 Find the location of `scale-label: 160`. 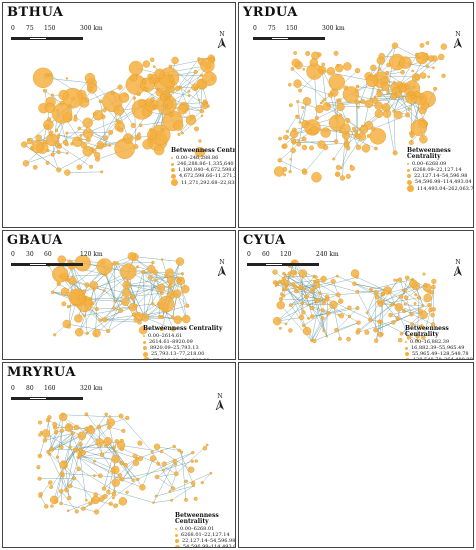

scale-label: 160 is located at coordinates (50, 388).